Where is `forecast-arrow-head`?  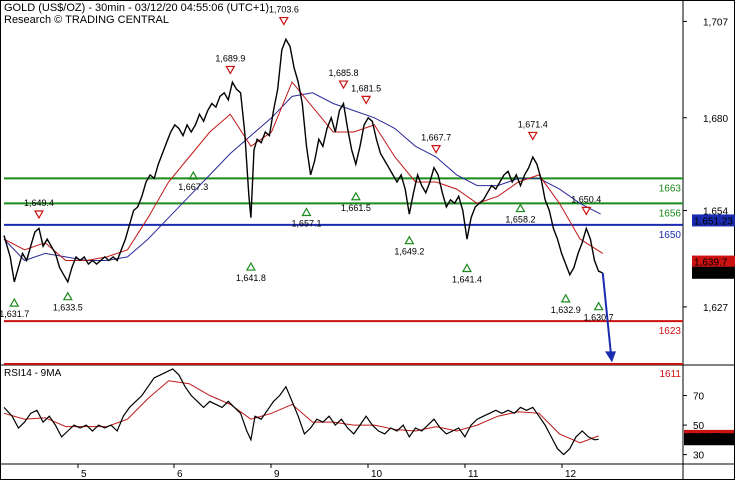 forecast-arrow-head is located at coordinates (610, 357).